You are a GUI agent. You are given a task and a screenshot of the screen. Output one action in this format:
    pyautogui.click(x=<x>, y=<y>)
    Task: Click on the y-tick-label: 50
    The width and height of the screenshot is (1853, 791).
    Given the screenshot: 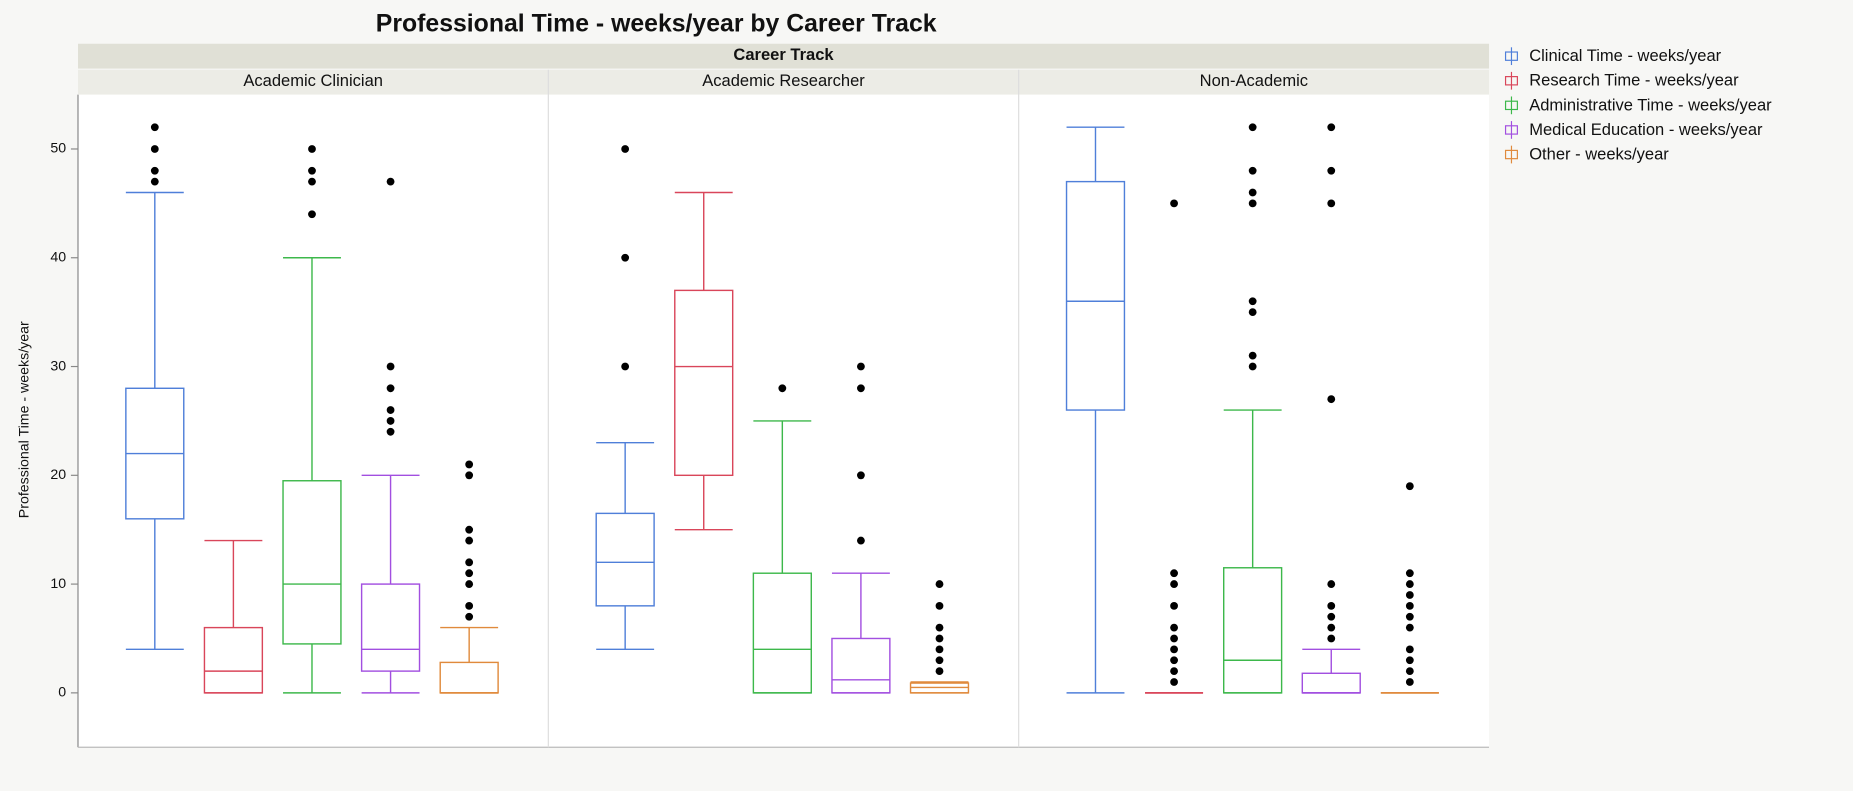 What is the action you would take?
    pyautogui.click(x=58, y=149)
    